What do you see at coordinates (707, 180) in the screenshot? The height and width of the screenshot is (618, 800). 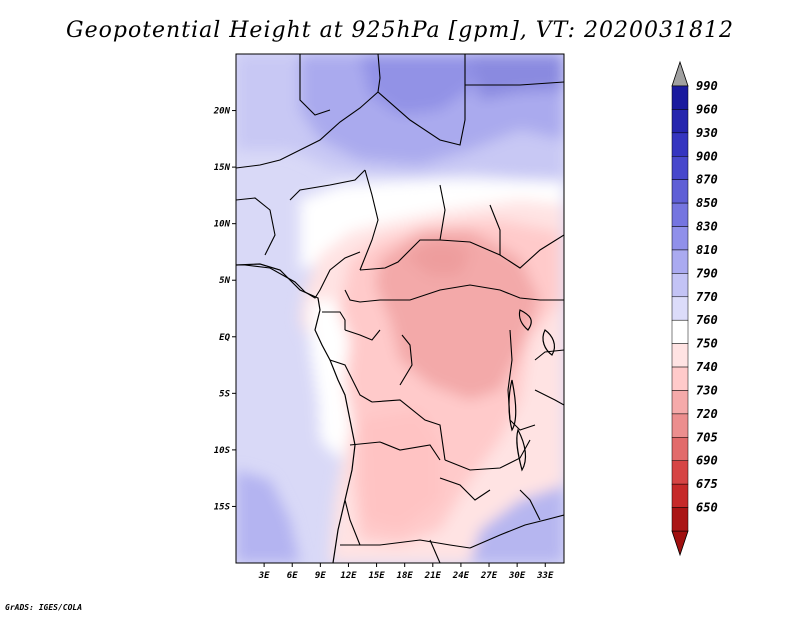 I see `colorbar-label: 870` at bounding box center [707, 180].